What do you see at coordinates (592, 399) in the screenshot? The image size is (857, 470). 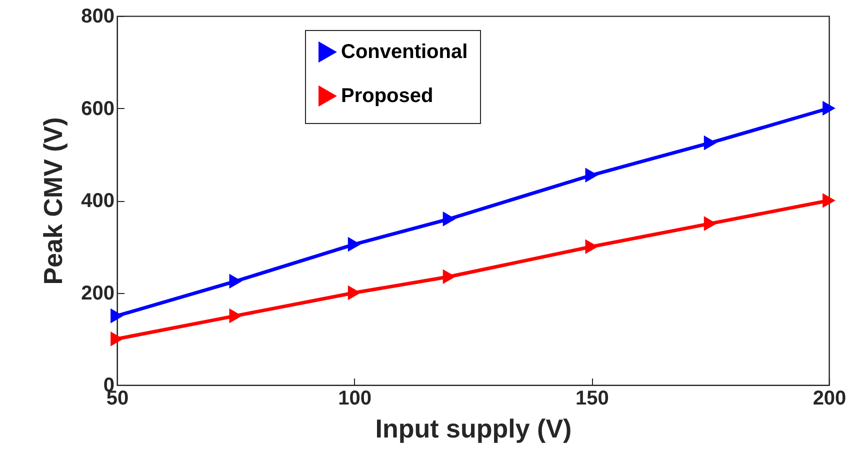 I see `x-tick-label: 150` at bounding box center [592, 399].